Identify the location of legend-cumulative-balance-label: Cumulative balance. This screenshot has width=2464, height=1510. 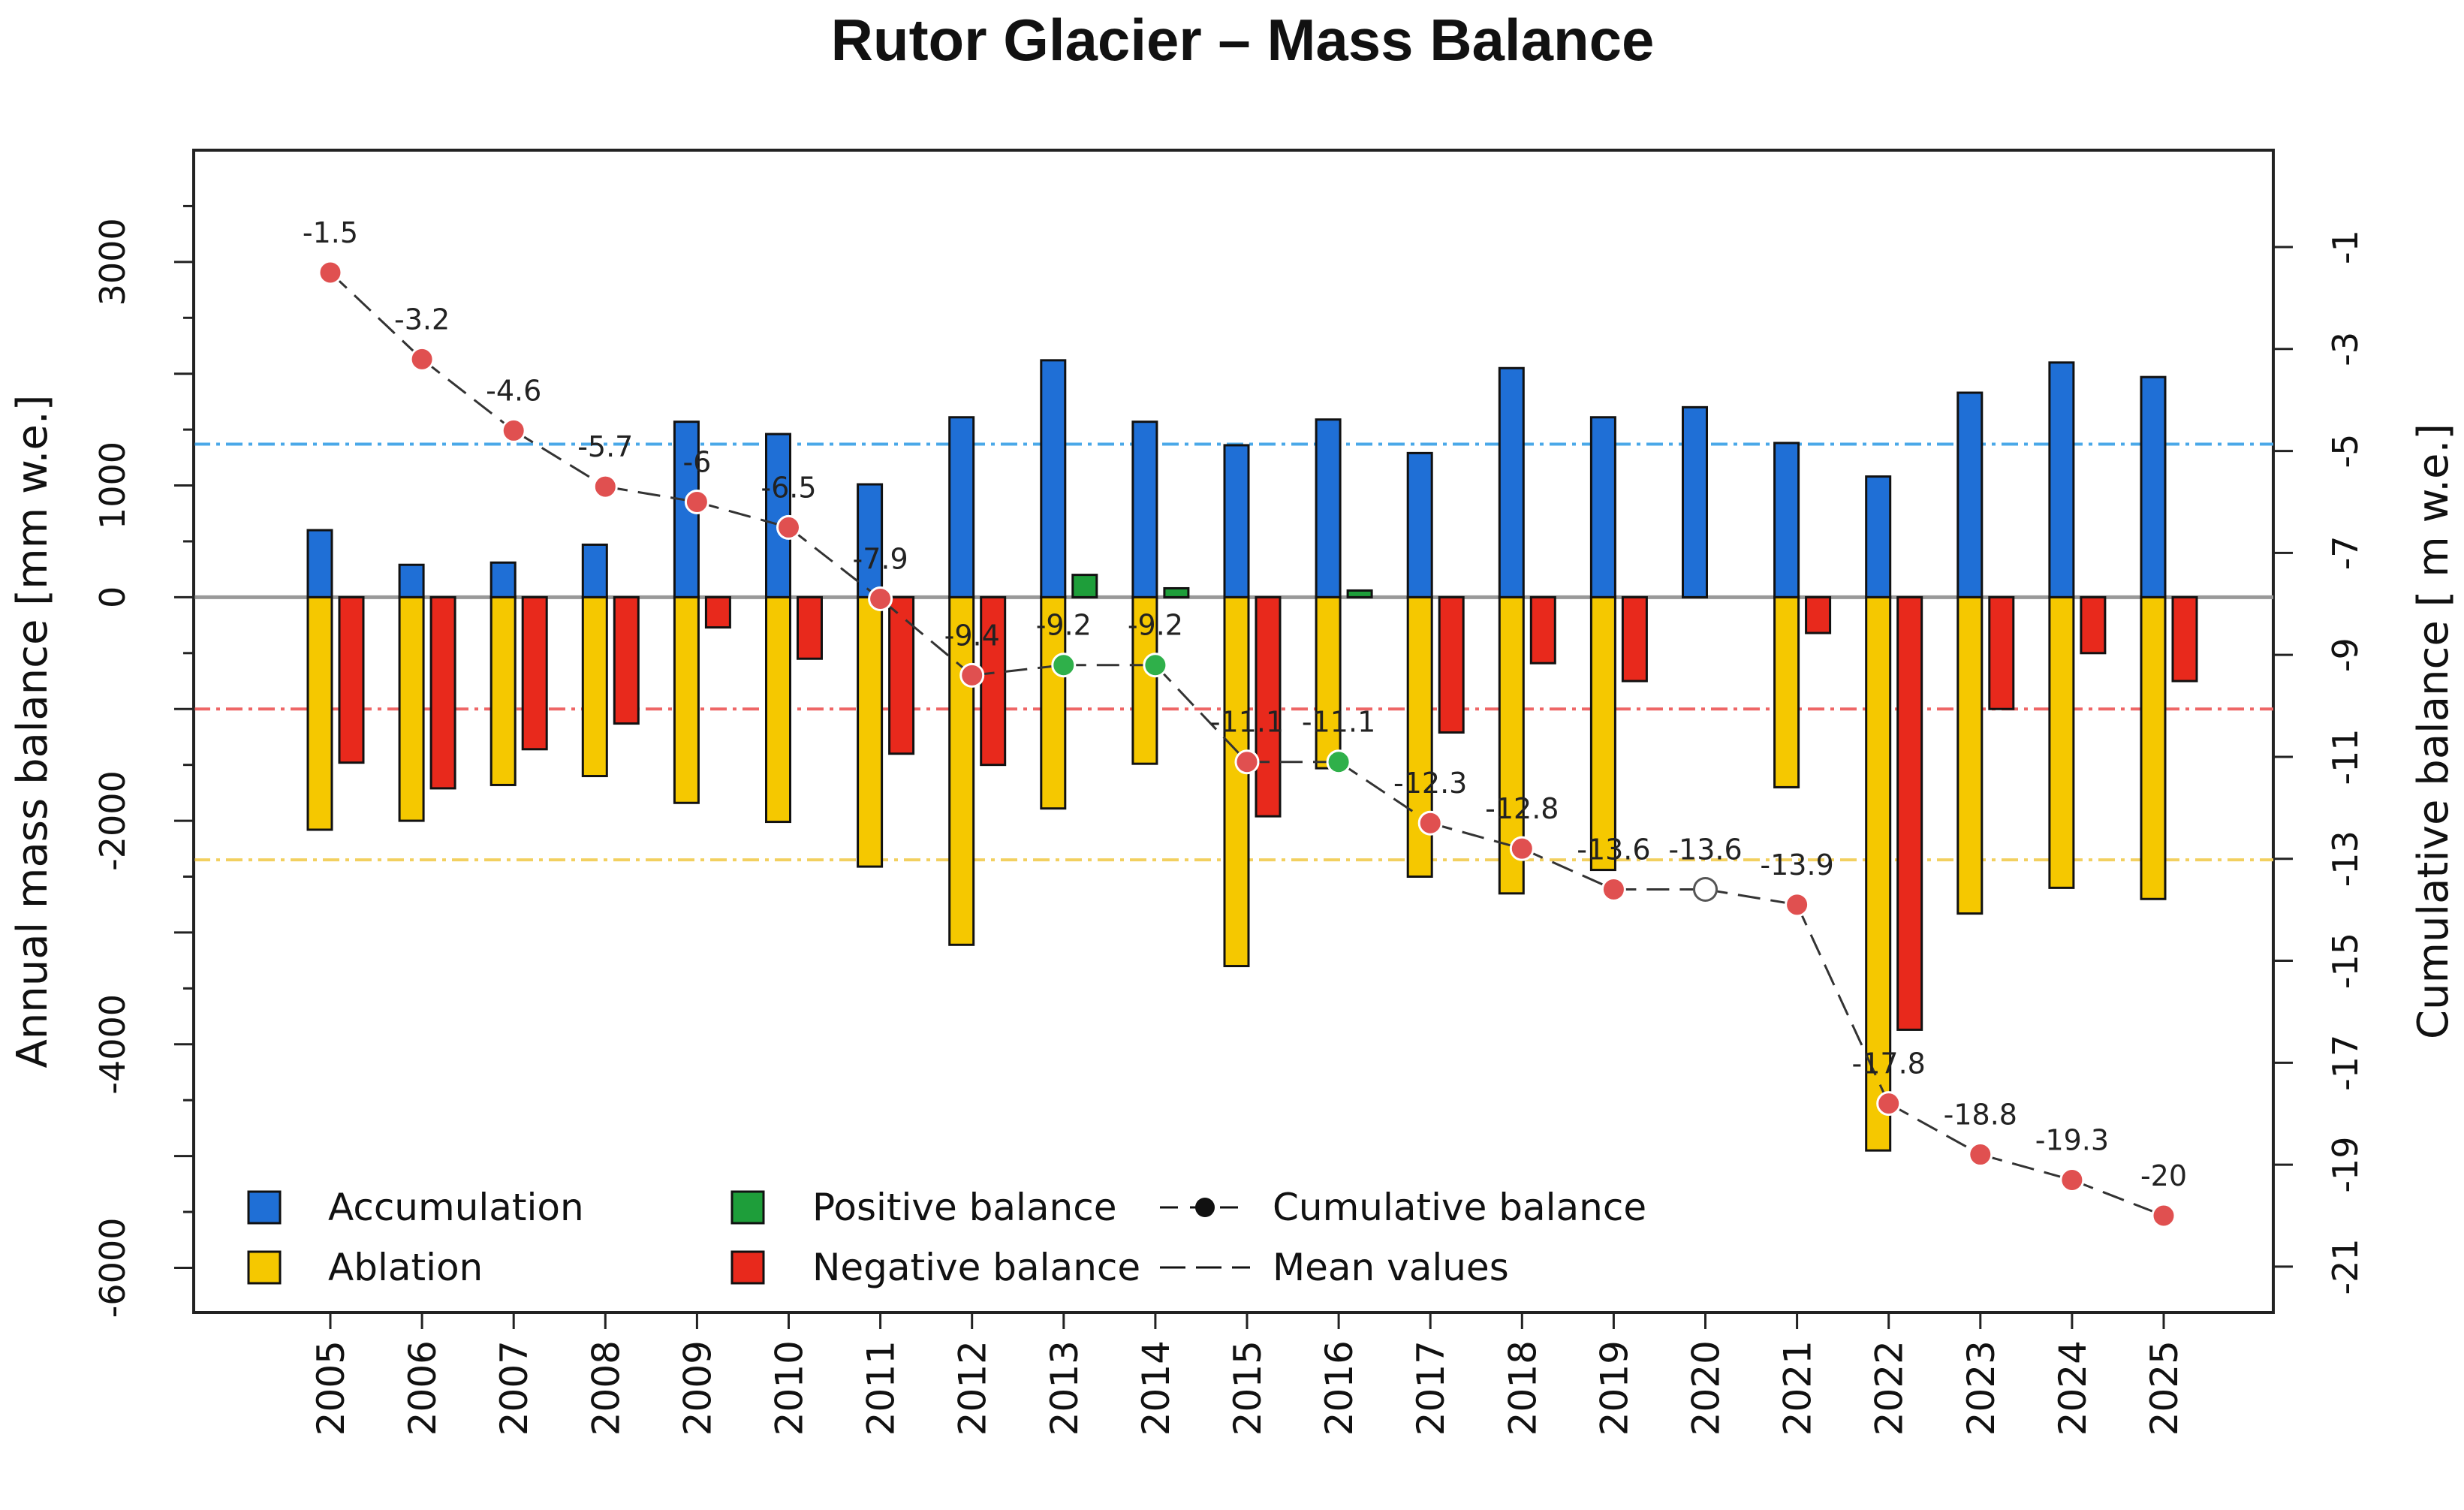
(1459, 1207).